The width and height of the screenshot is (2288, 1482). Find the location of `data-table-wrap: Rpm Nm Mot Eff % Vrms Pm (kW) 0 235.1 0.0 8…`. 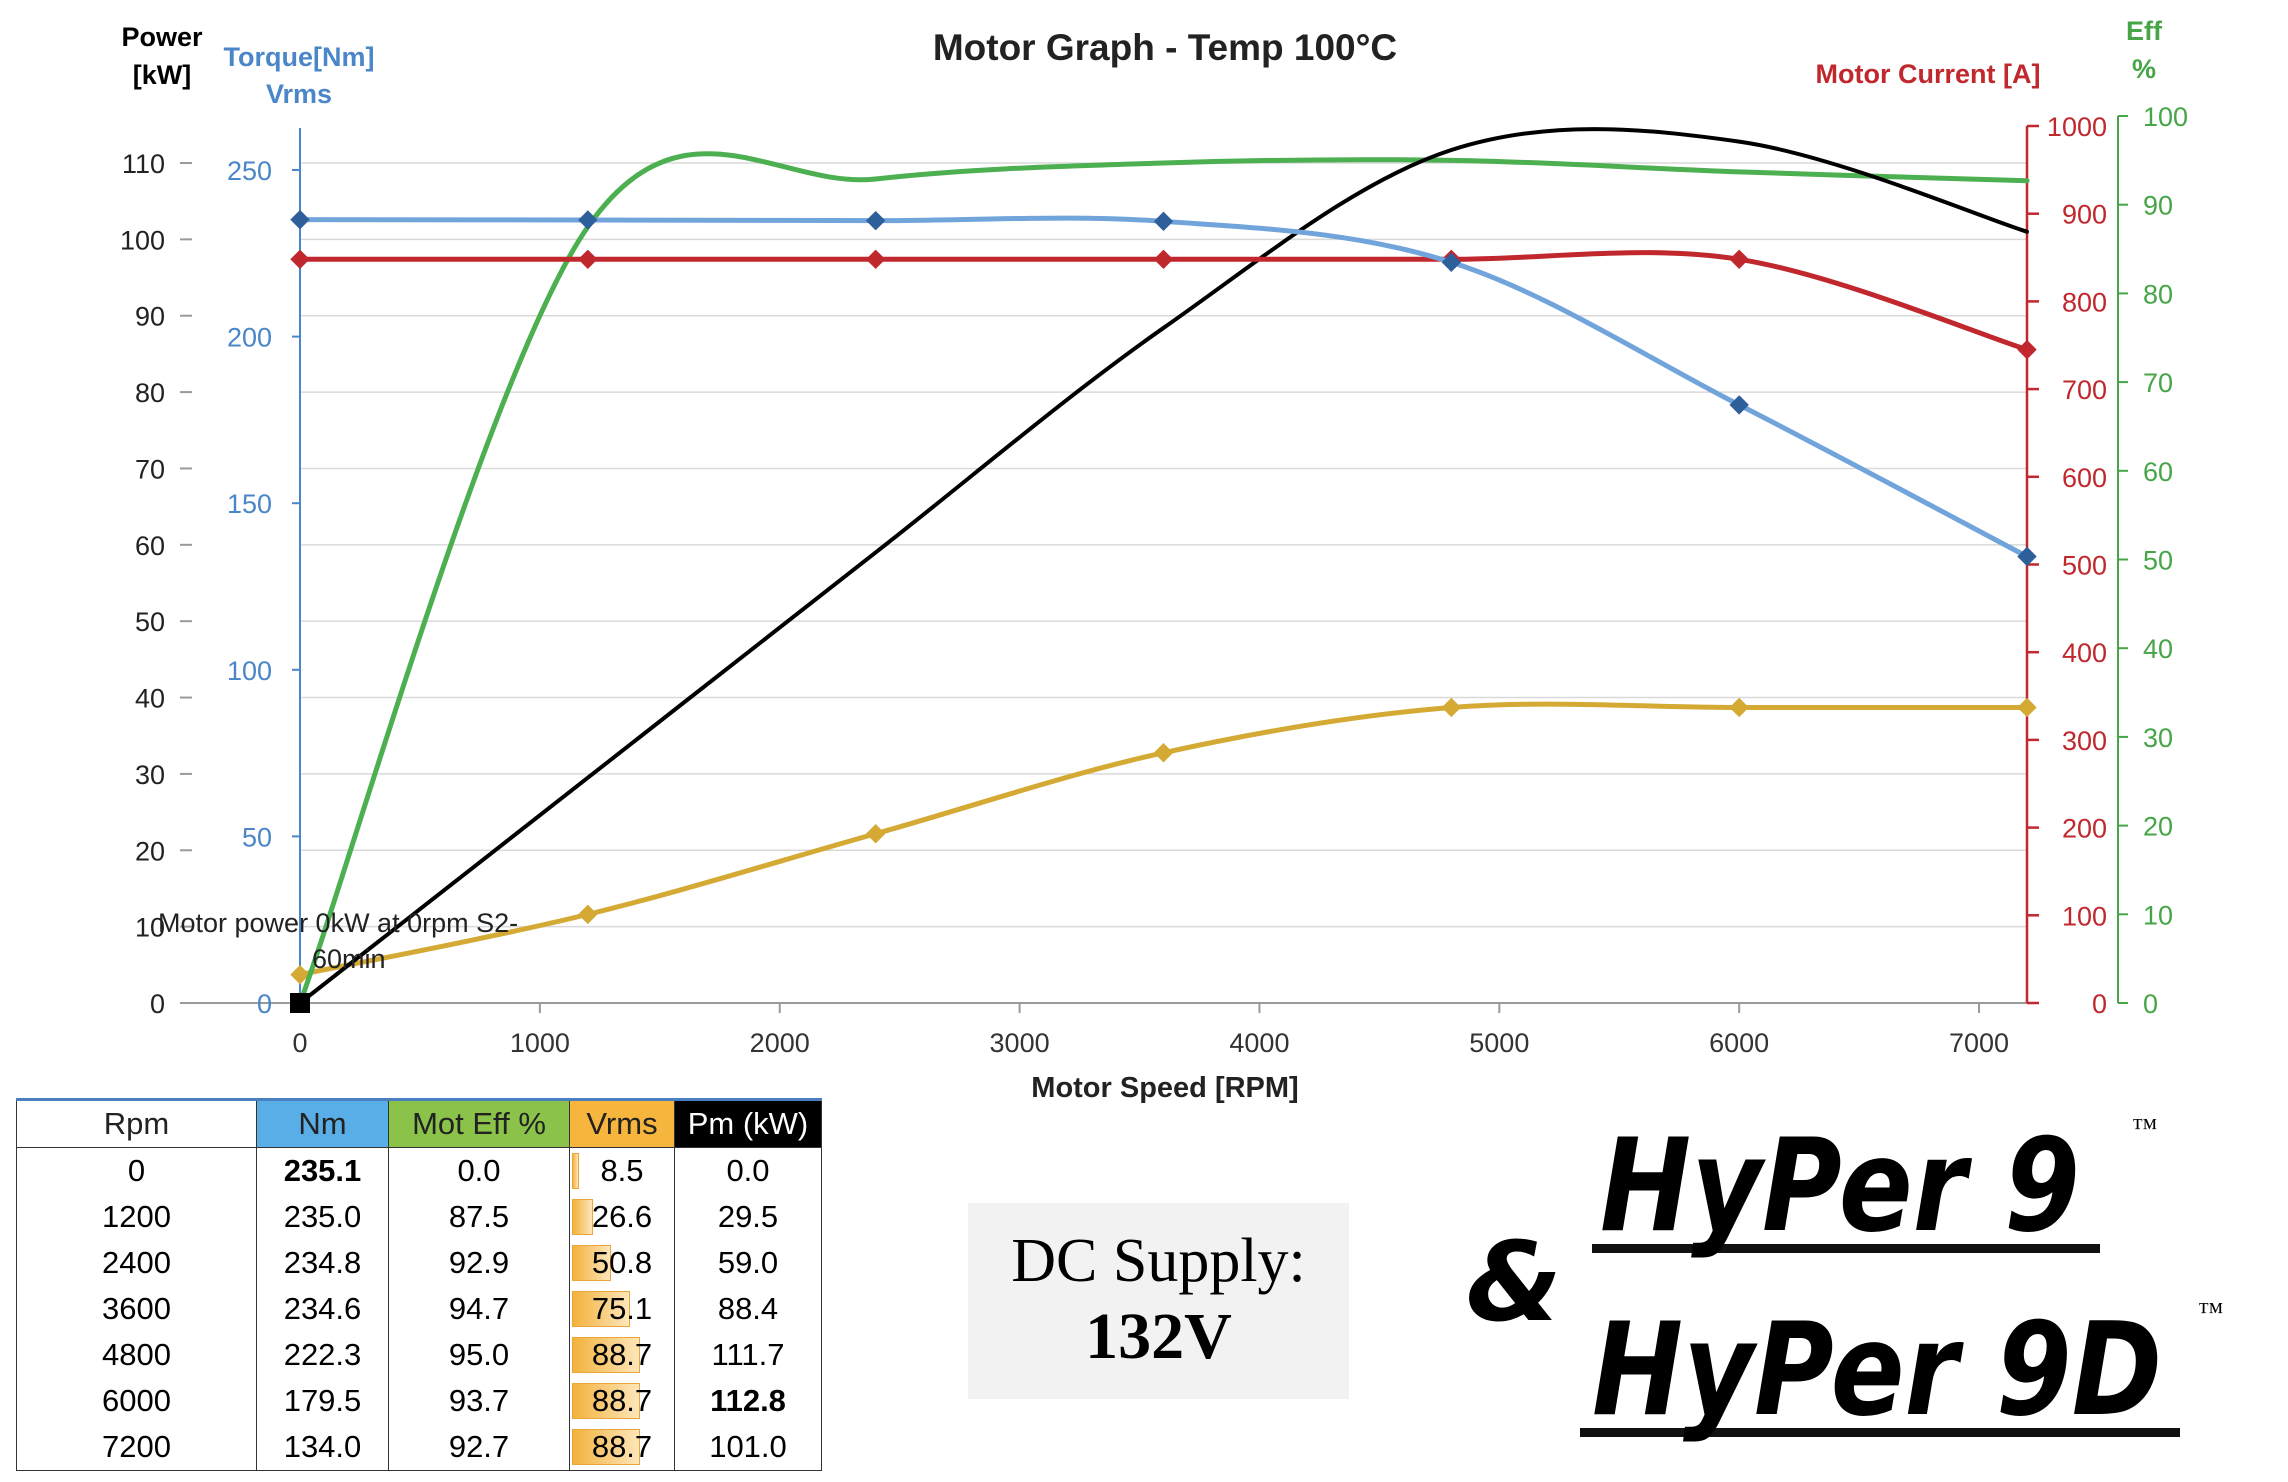

data-table-wrap: Rpm Nm Mot Eff % Vrms Pm (kW) 0 235.1 0.0 8… is located at coordinates (419, 1284).